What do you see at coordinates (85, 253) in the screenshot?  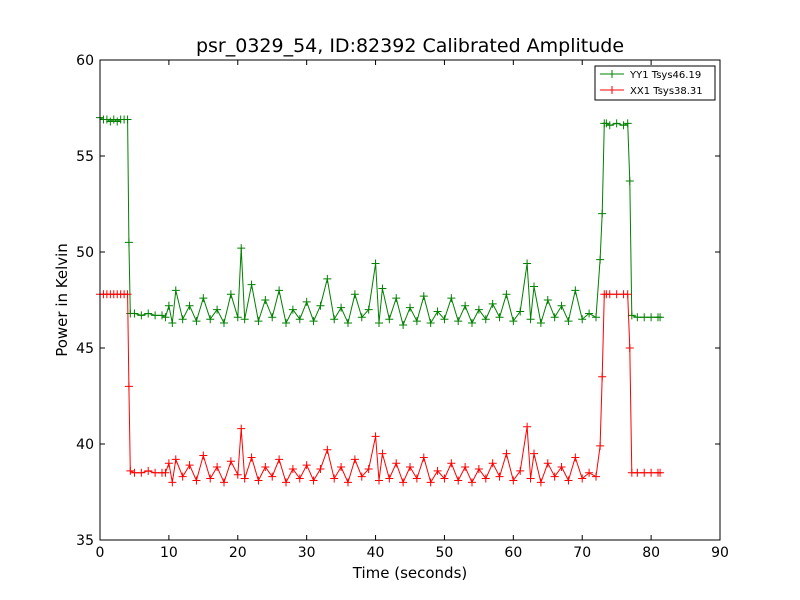 I see `y-tick-label: 50` at bounding box center [85, 253].